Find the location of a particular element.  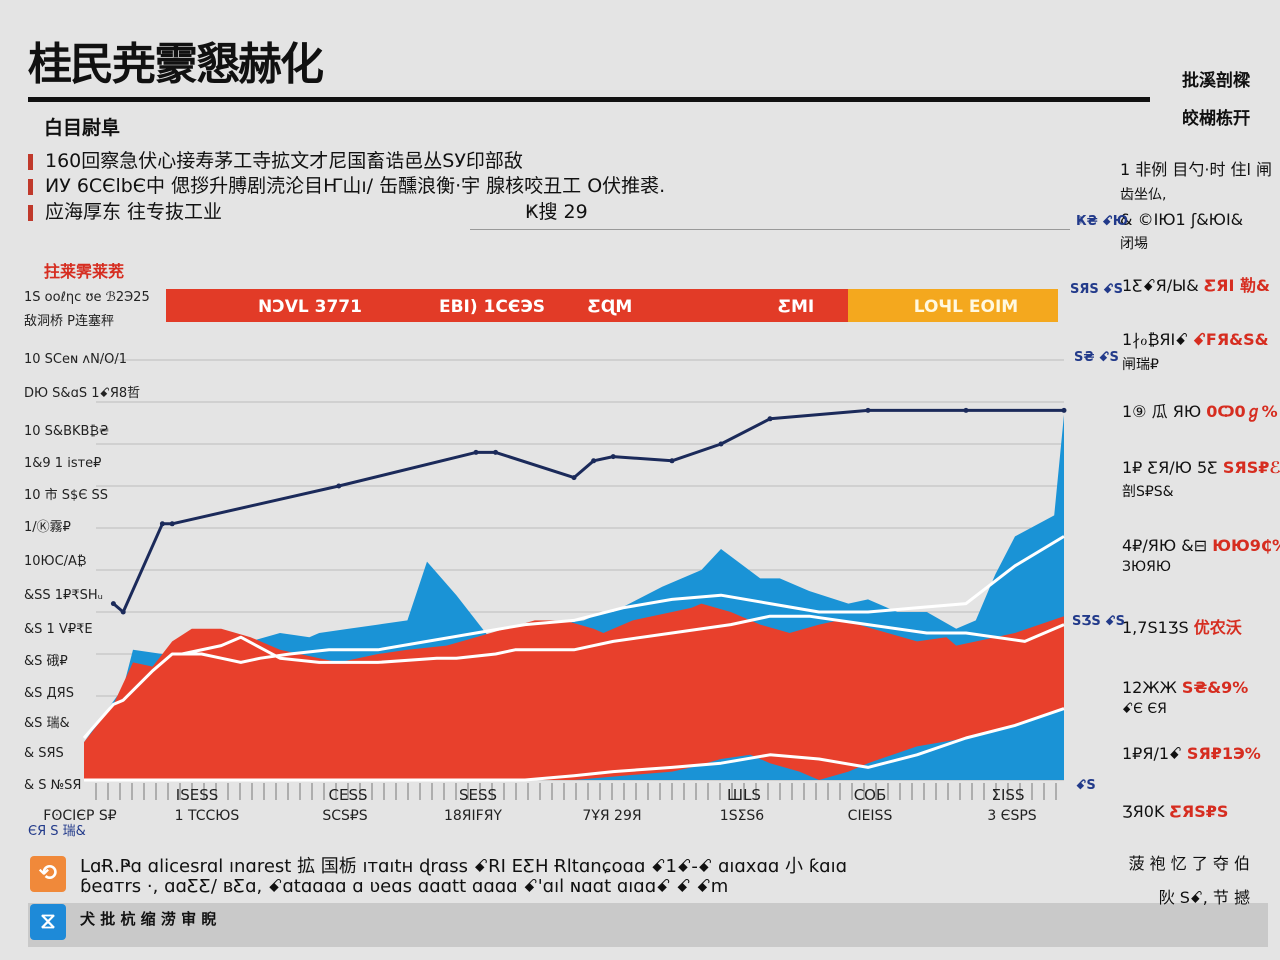

right-item-value: ꗃFЯ&Ѕ& is located at coordinates (1231, 339).